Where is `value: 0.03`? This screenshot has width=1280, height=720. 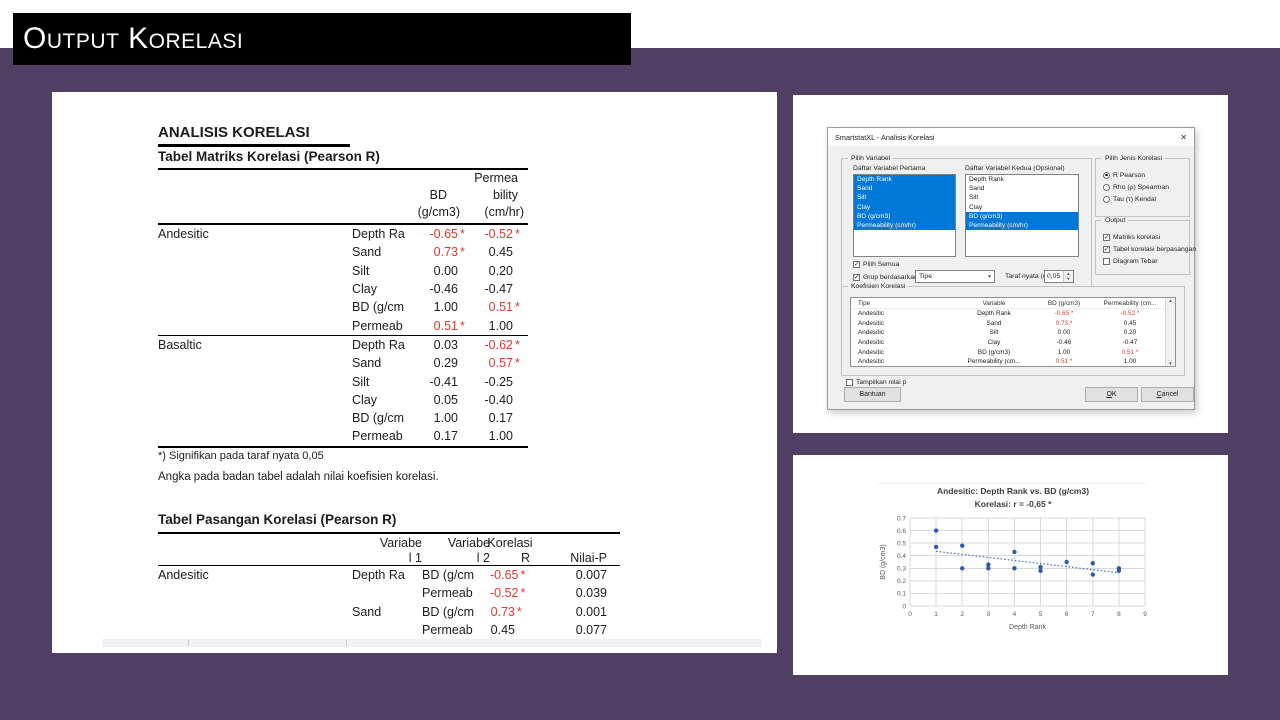
value: 0.03 is located at coordinates (445, 344).